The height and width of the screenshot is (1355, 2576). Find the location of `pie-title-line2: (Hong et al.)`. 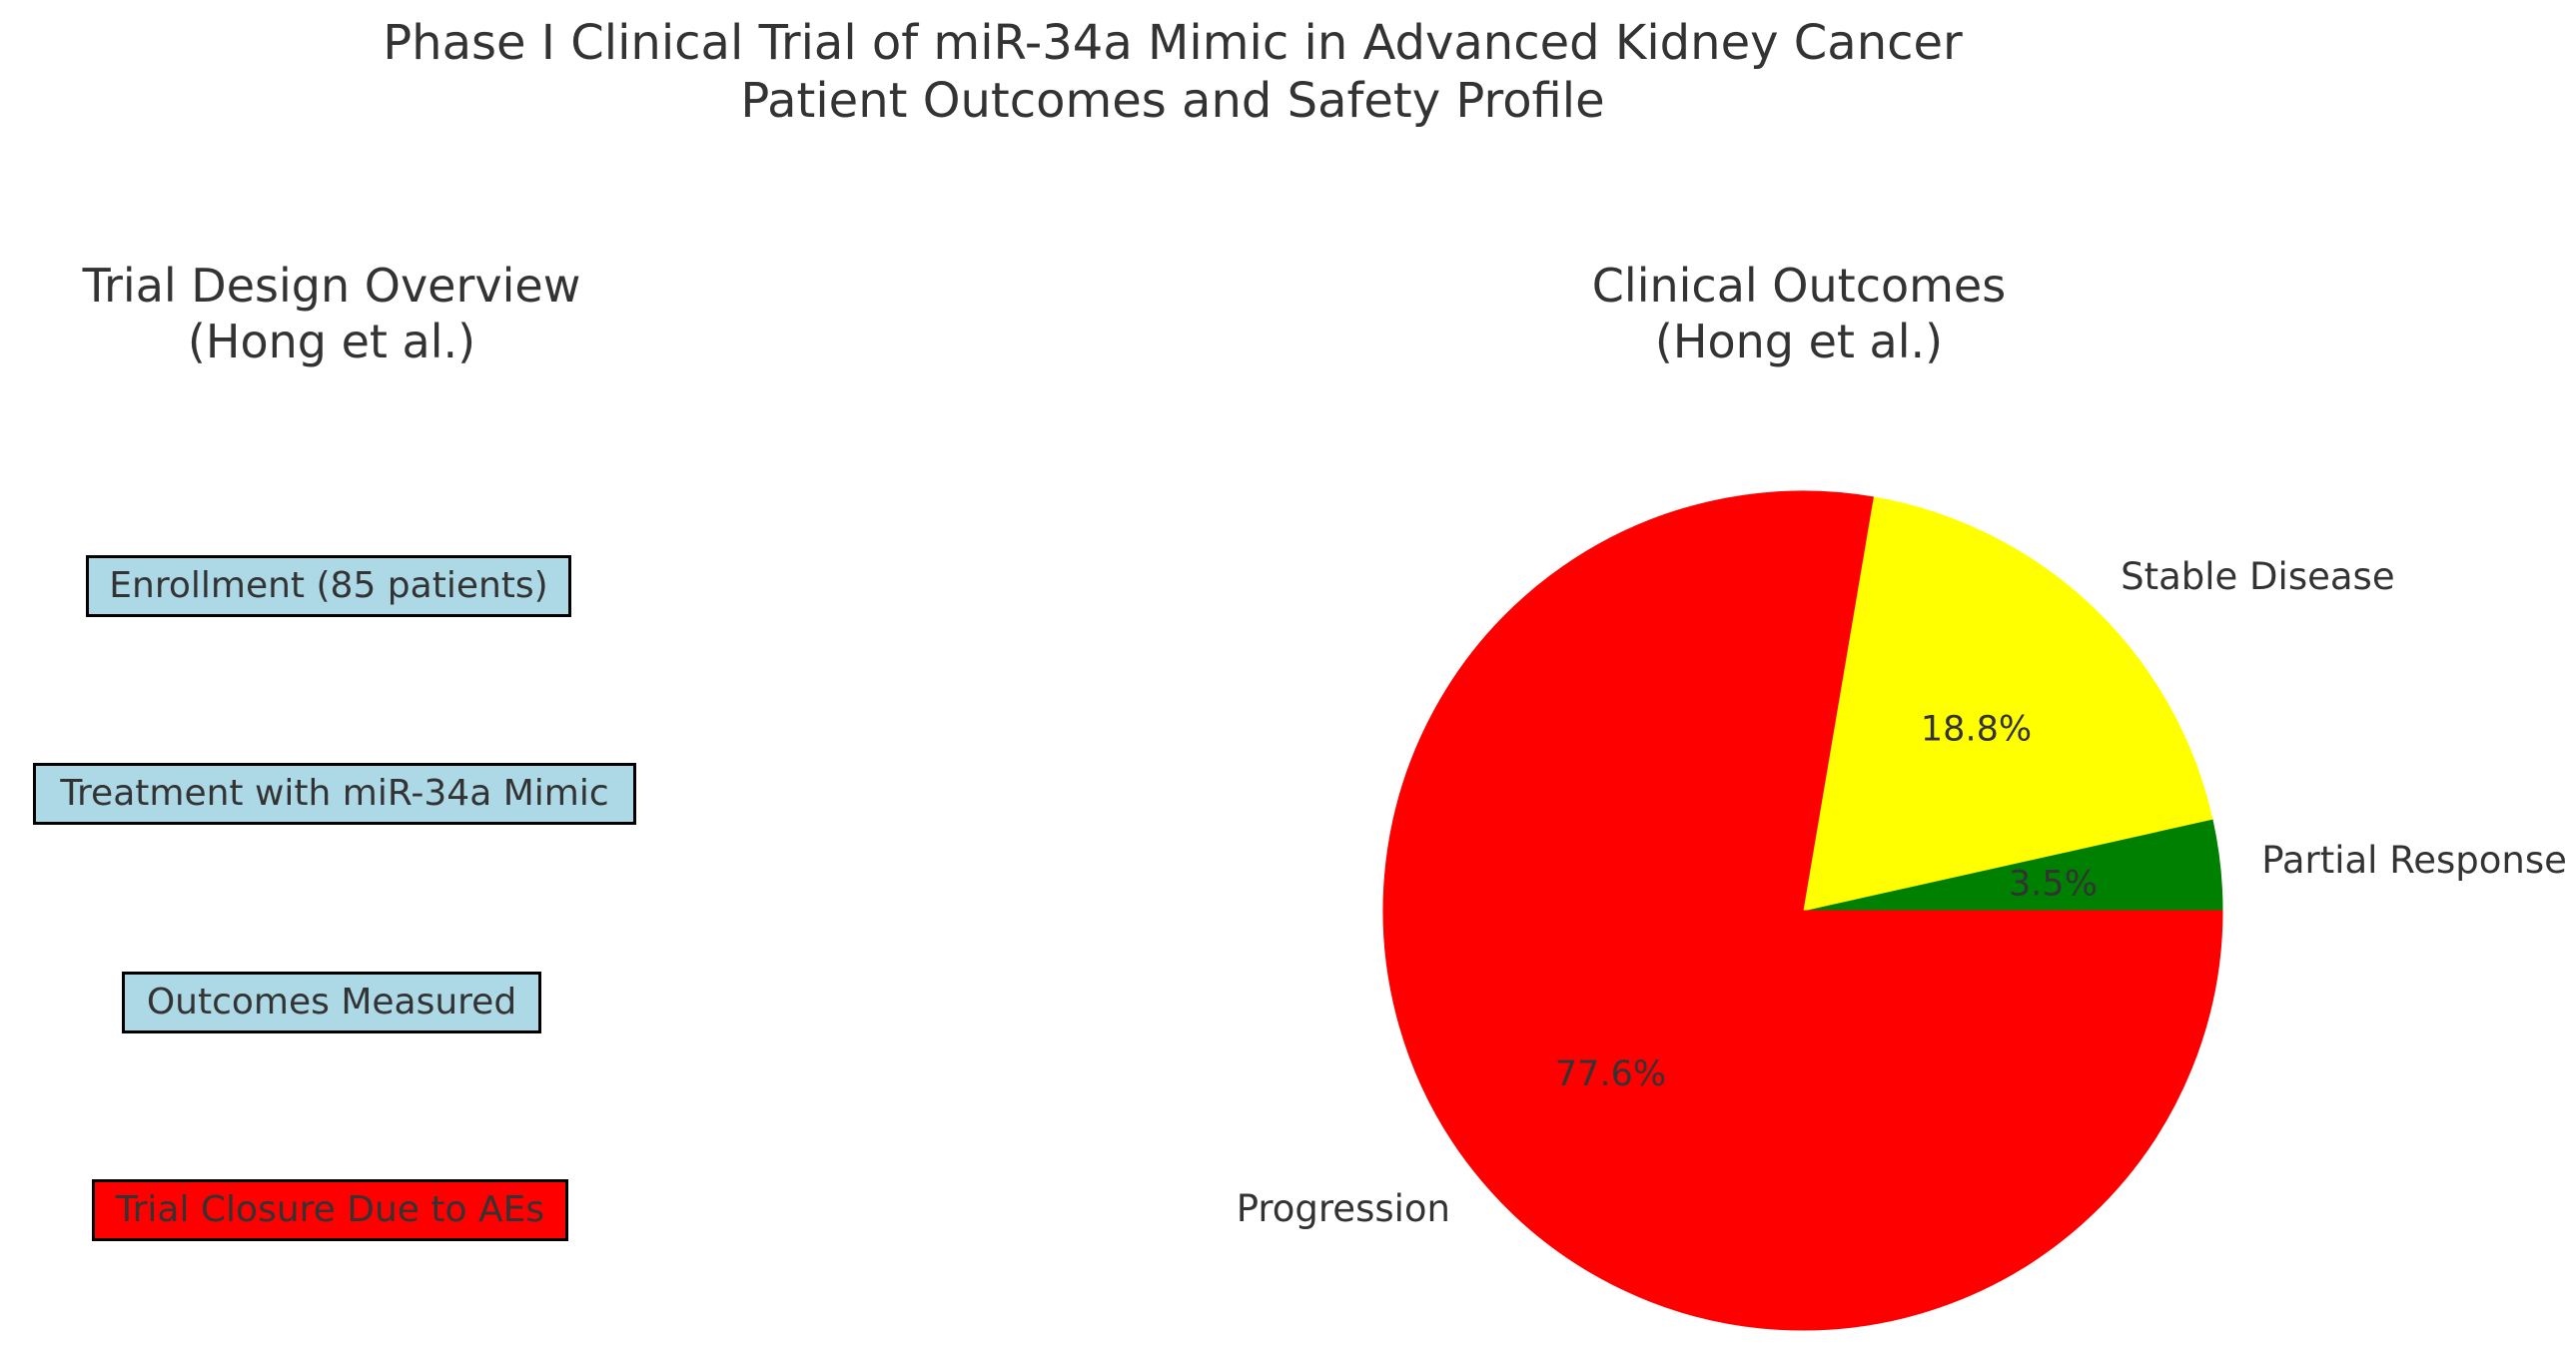

pie-title-line2: (Hong et al.) is located at coordinates (1799, 341).